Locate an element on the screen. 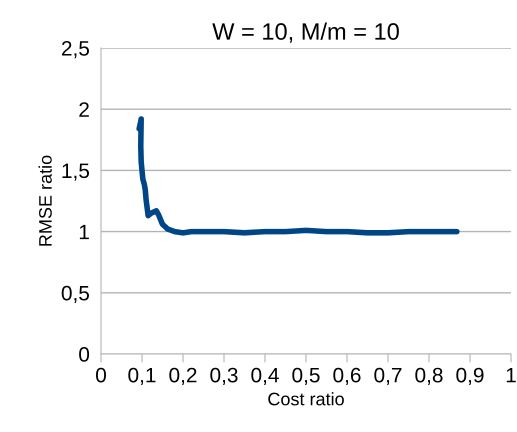 The width and height of the screenshot is (517, 432). y-tick-label: 0,5 is located at coordinates (76, 295).